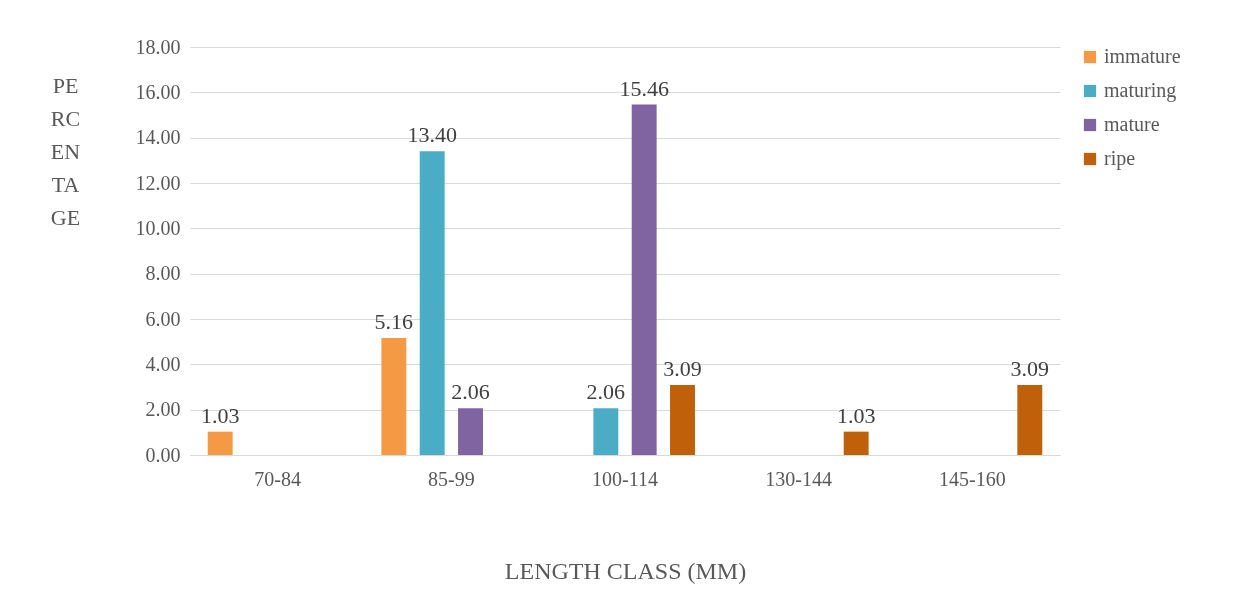  Describe the element at coordinates (158, 46) in the screenshot. I see `y-tick-label: 18.00` at that location.